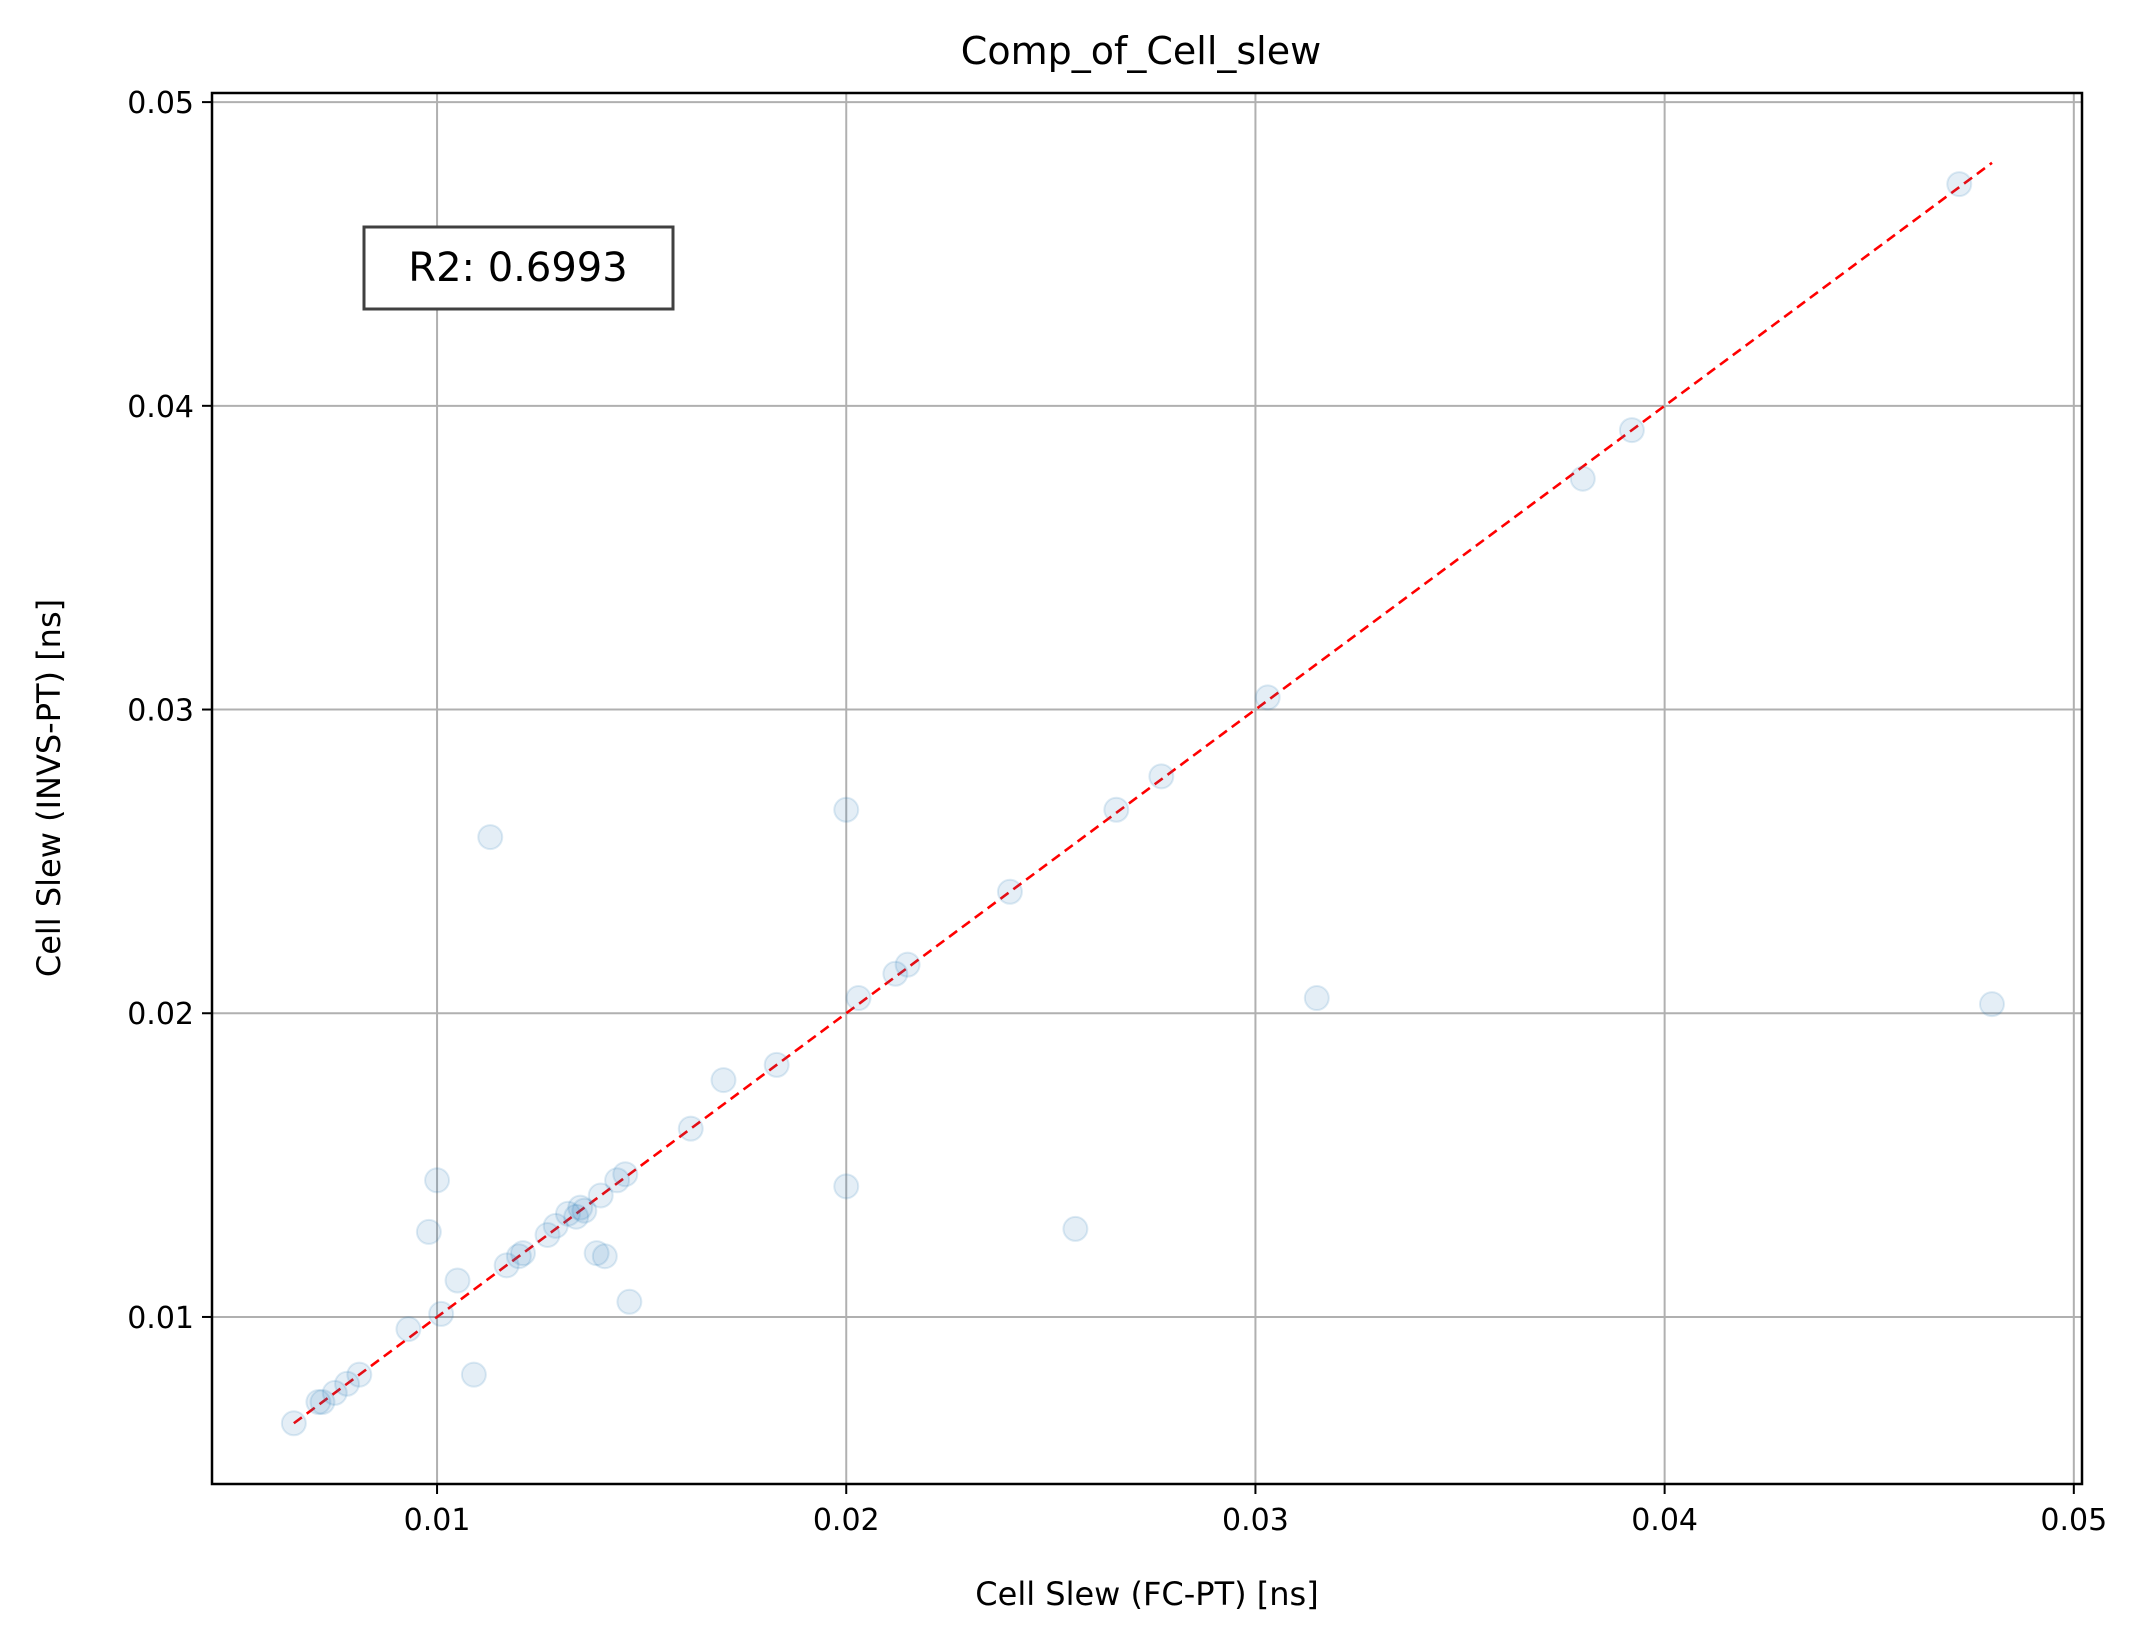 The width and height of the screenshot is (2140, 1638). I want to click on x-axis-label: Cell Slew (FC-PT) [ns], so click(1146, 1594).